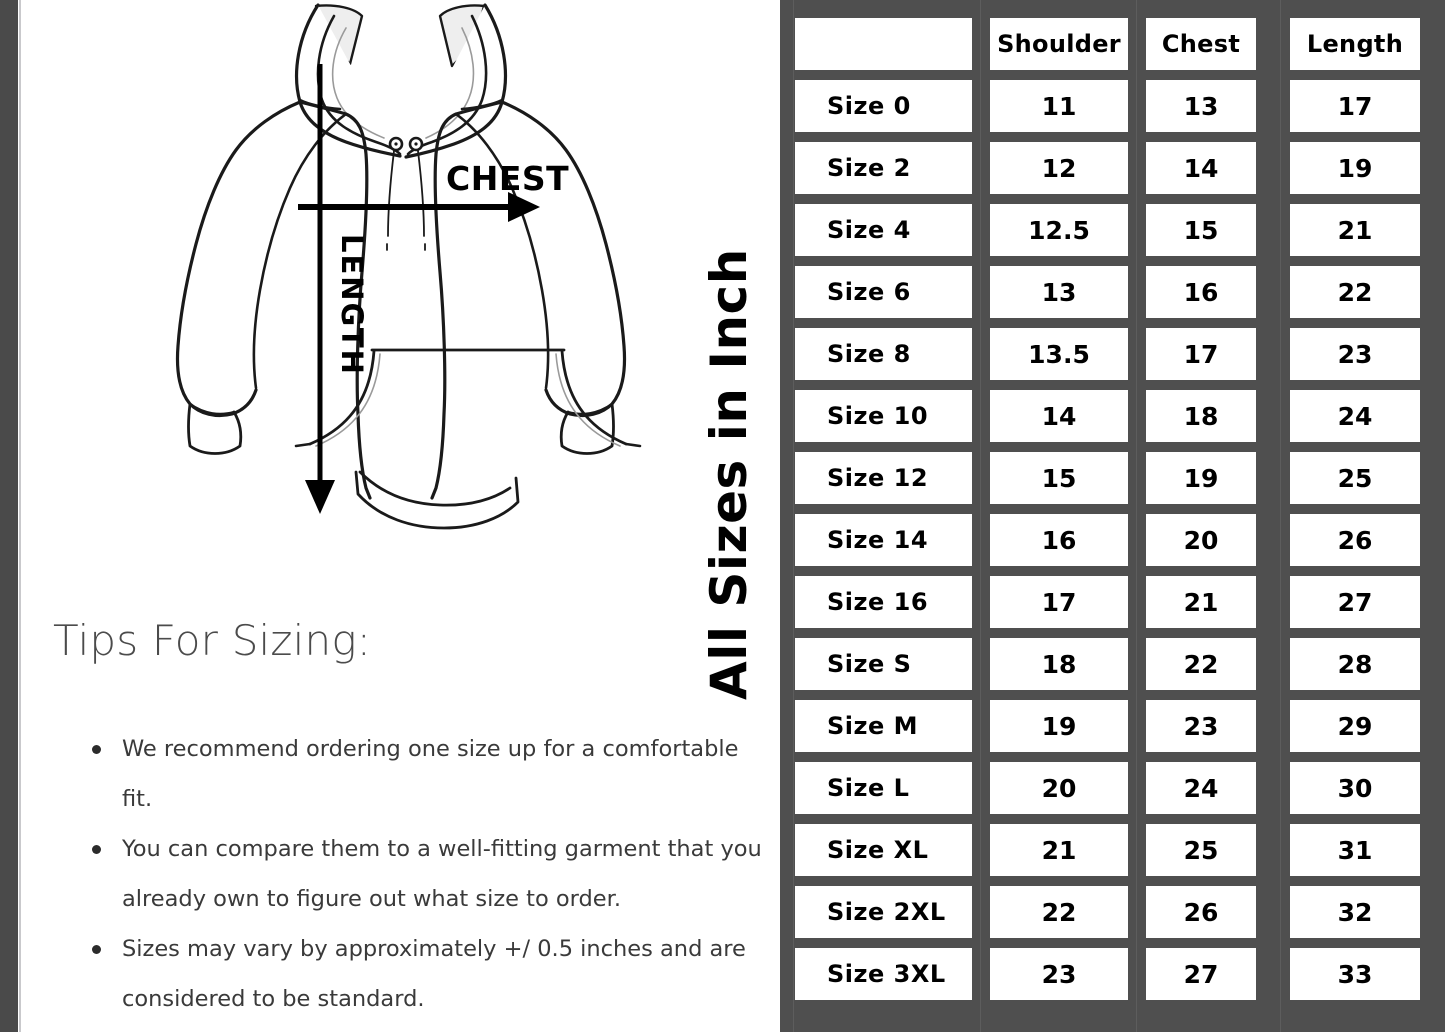  What do you see at coordinates (1355, 230) in the screenshot?
I see `table-cell-length: 21` at bounding box center [1355, 230].